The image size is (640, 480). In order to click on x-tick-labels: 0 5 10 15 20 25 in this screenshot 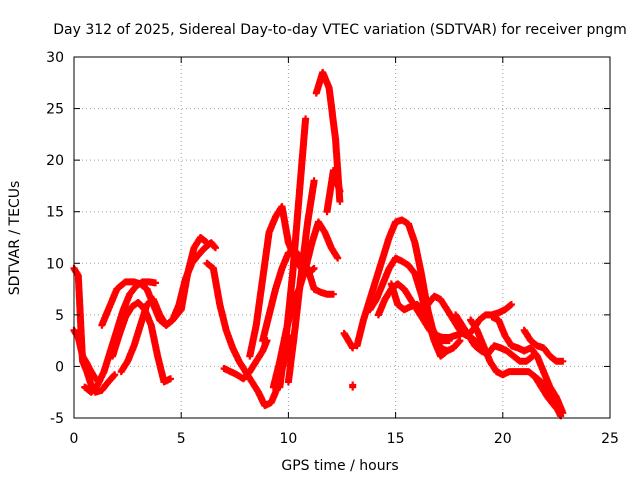, I will do `click(344, 439)`.